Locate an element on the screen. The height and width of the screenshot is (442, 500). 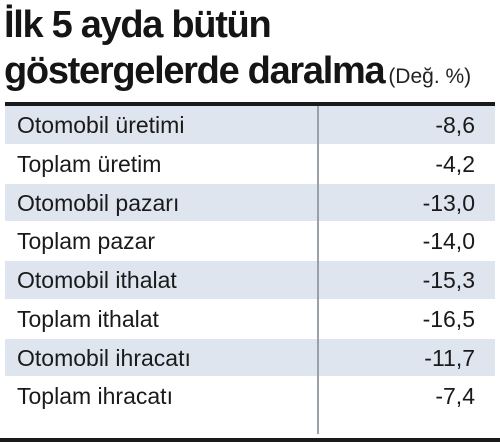
row-value: -8,6 is located at coordinates (455, 125).